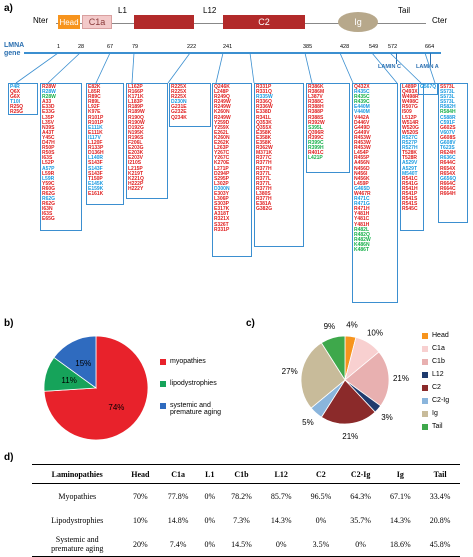 This screenshot has height=557, width=473. What do you see at coordinates (221, 132) in the screenshot?
I see `mutation-item: E262L` at bounding box center [221, 132].